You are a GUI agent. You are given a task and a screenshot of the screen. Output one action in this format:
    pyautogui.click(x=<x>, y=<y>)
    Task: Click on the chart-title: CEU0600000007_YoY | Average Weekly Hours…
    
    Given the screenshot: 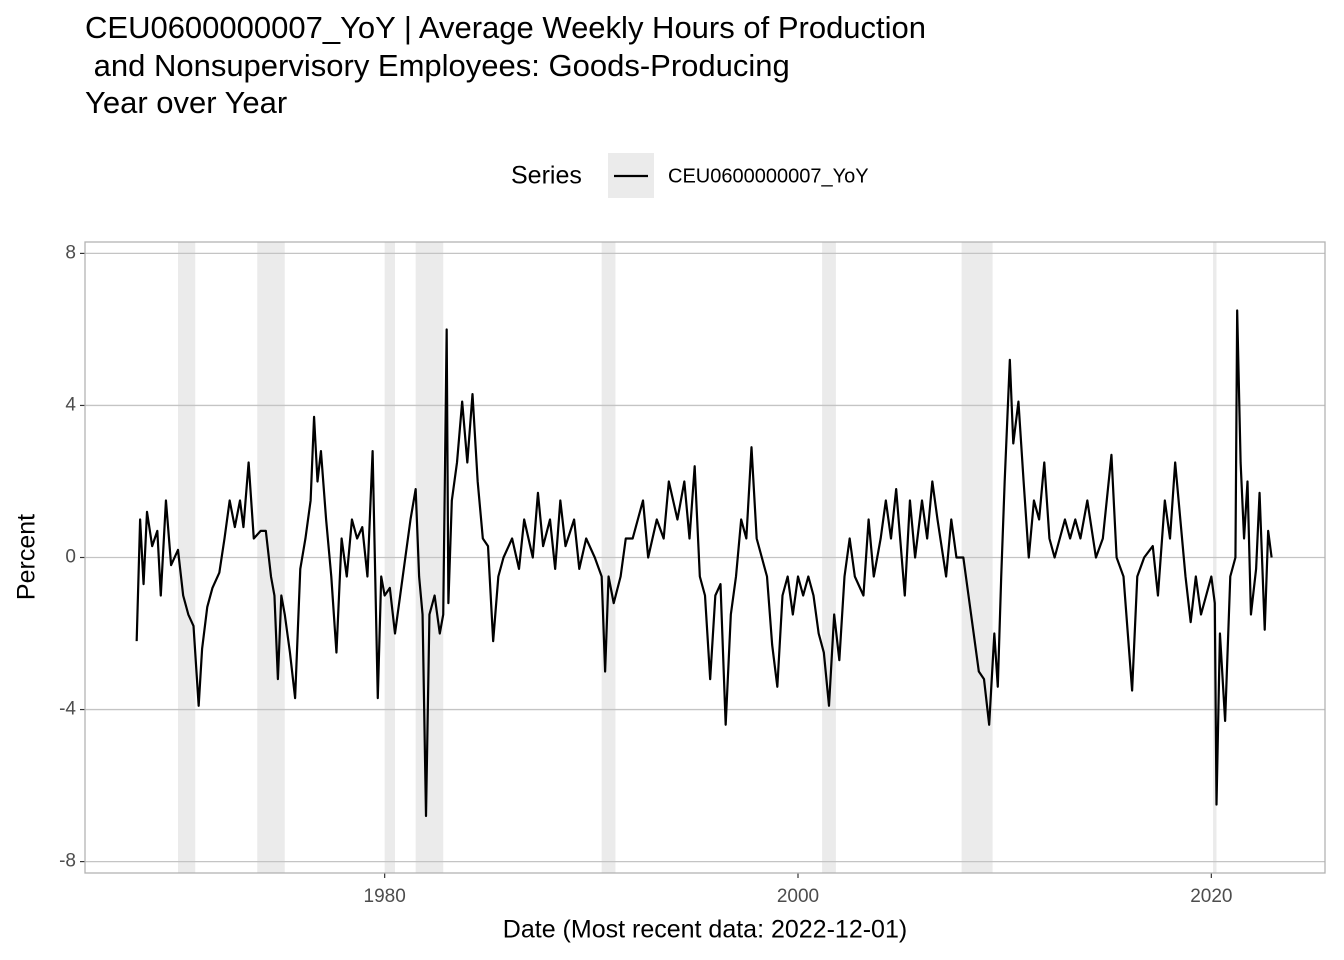 What is the action you would take?
    pyautogui.click(x=505, y=27)
    